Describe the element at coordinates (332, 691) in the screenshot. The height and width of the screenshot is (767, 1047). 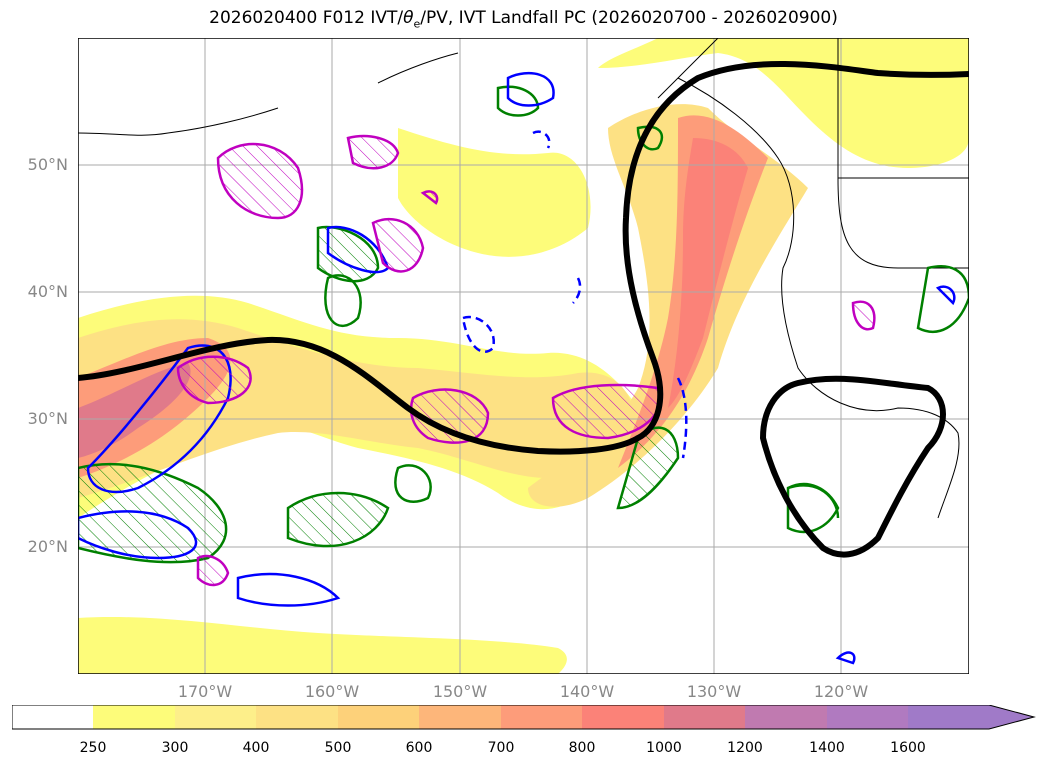
I see `lon-label-160w: 160°W` at that location.